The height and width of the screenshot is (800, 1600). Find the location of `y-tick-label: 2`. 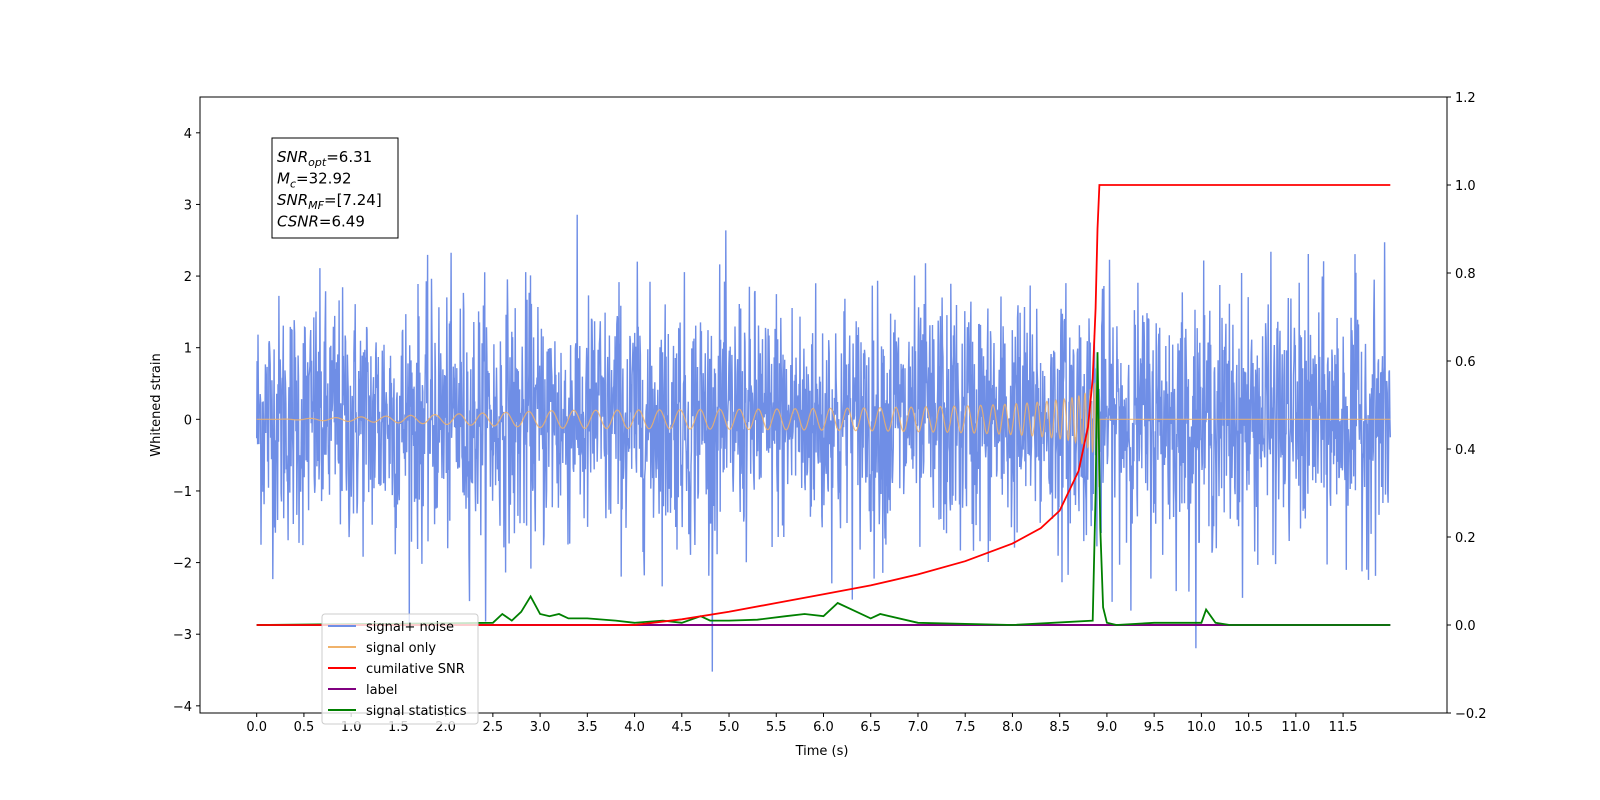

y-tick-label: 2 is located at coordinates (188, 277).